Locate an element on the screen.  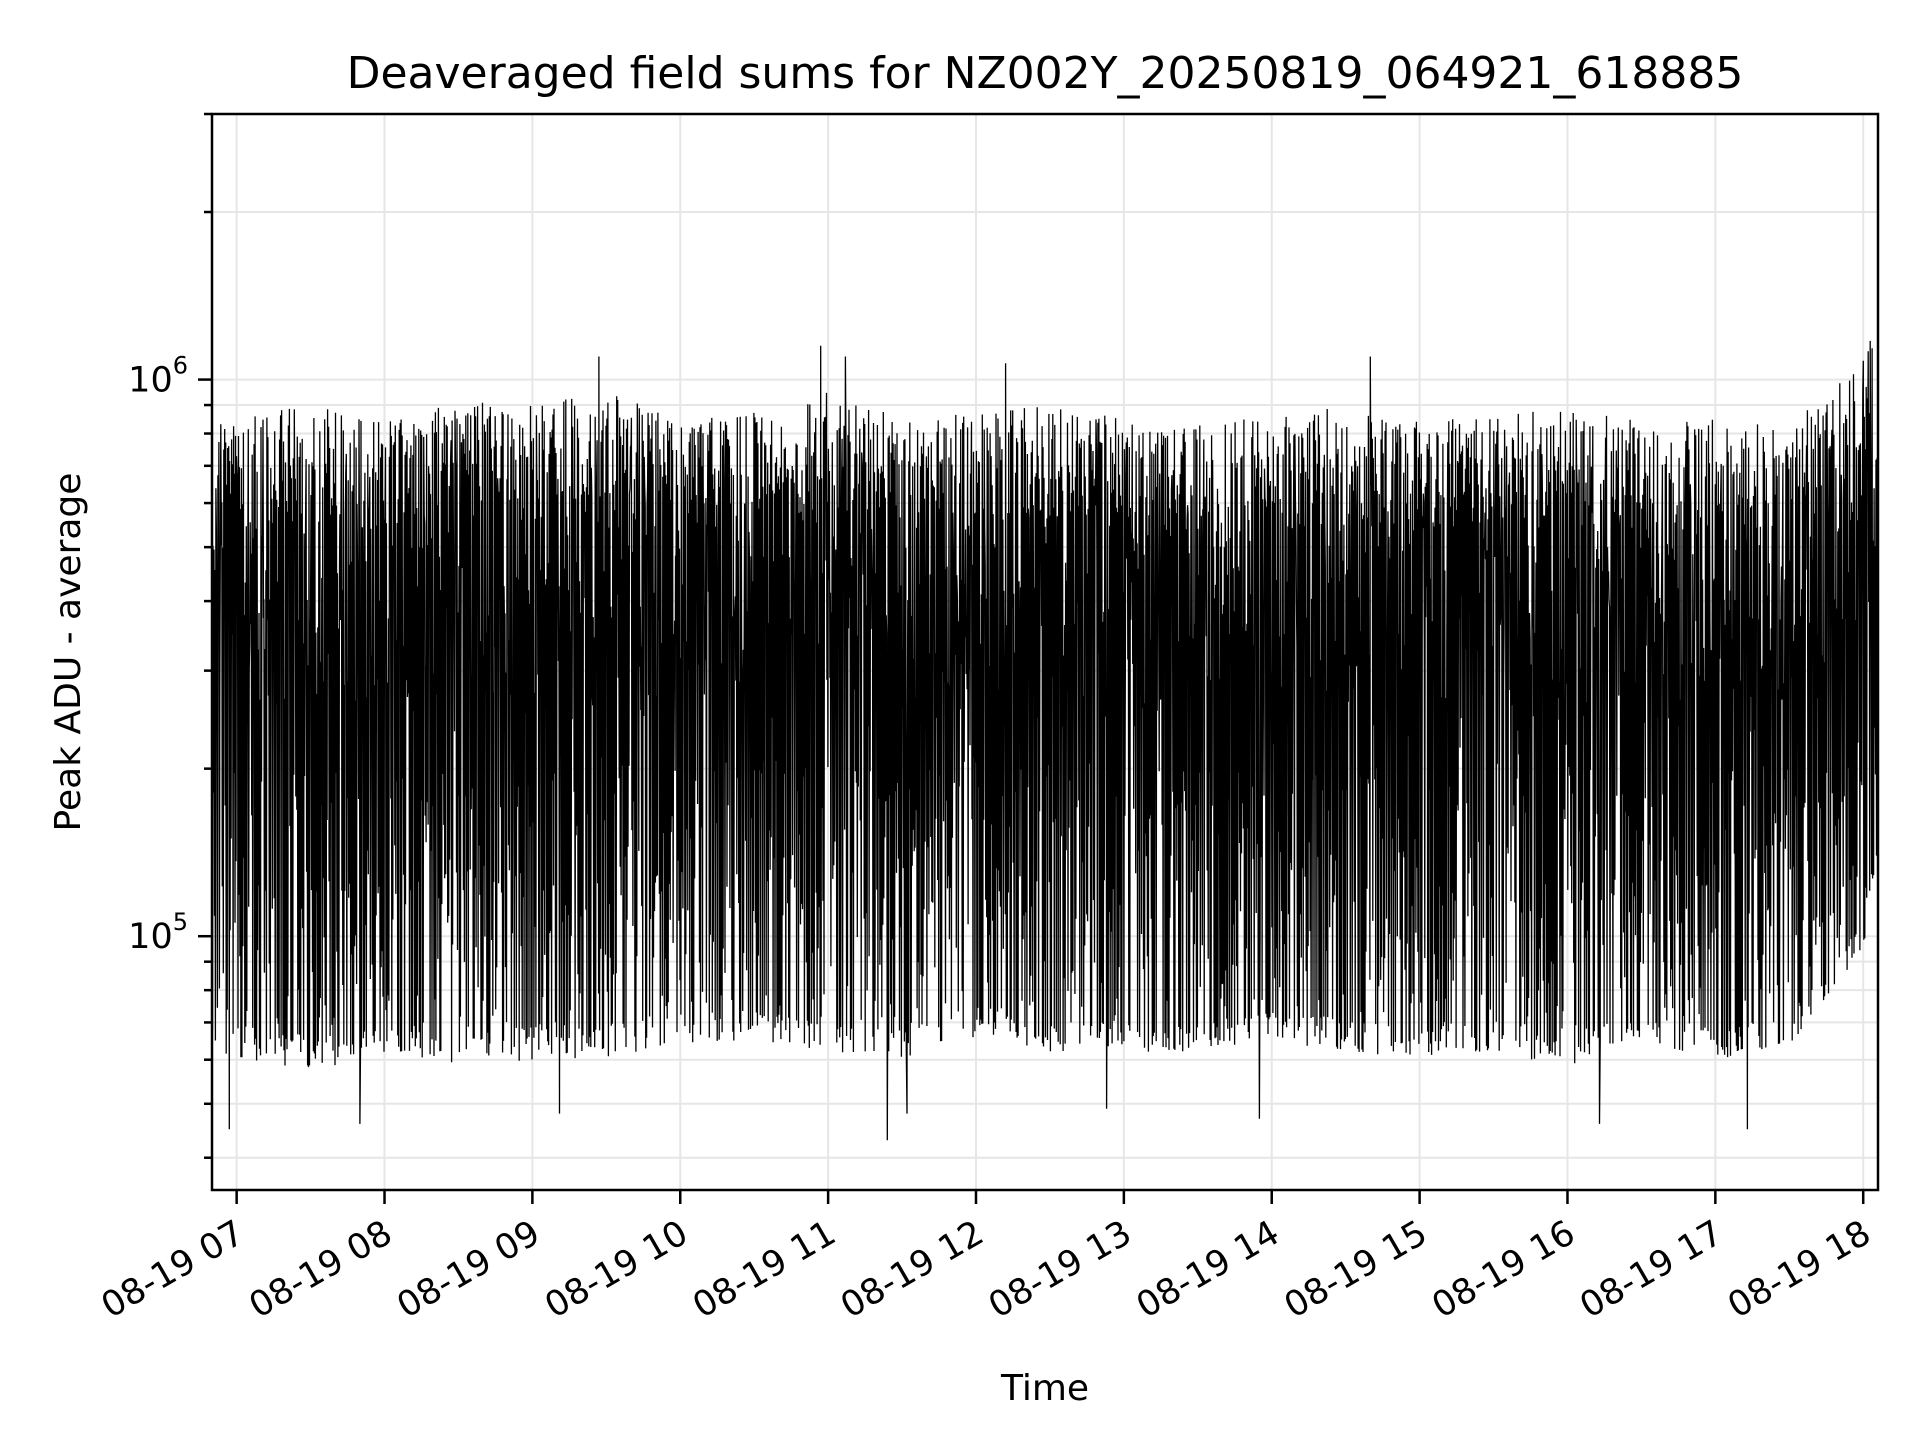
x-tick-label: 08-19 14 is located at coordinates (1208, 1269).